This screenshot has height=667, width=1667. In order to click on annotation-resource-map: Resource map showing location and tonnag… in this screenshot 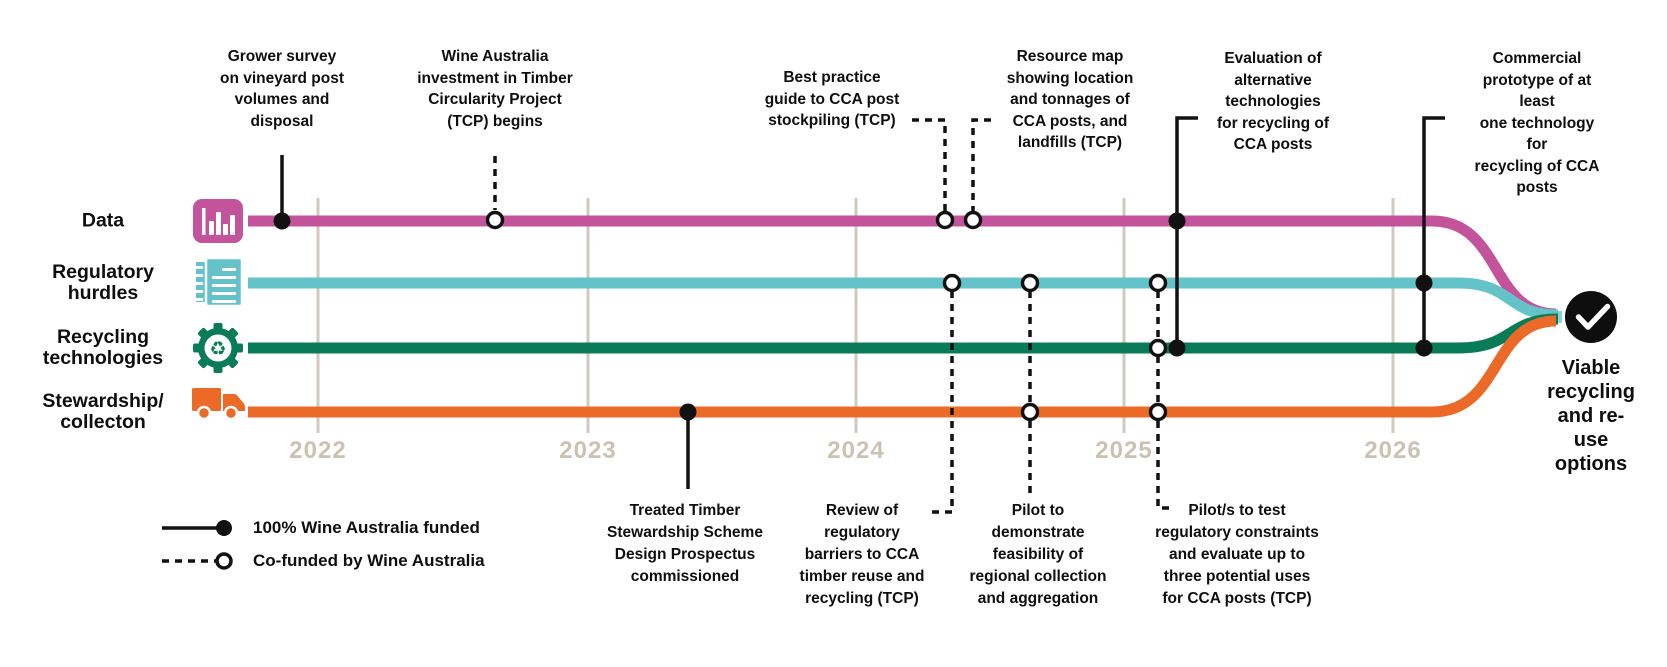, I will do `click(1070, 99)`.